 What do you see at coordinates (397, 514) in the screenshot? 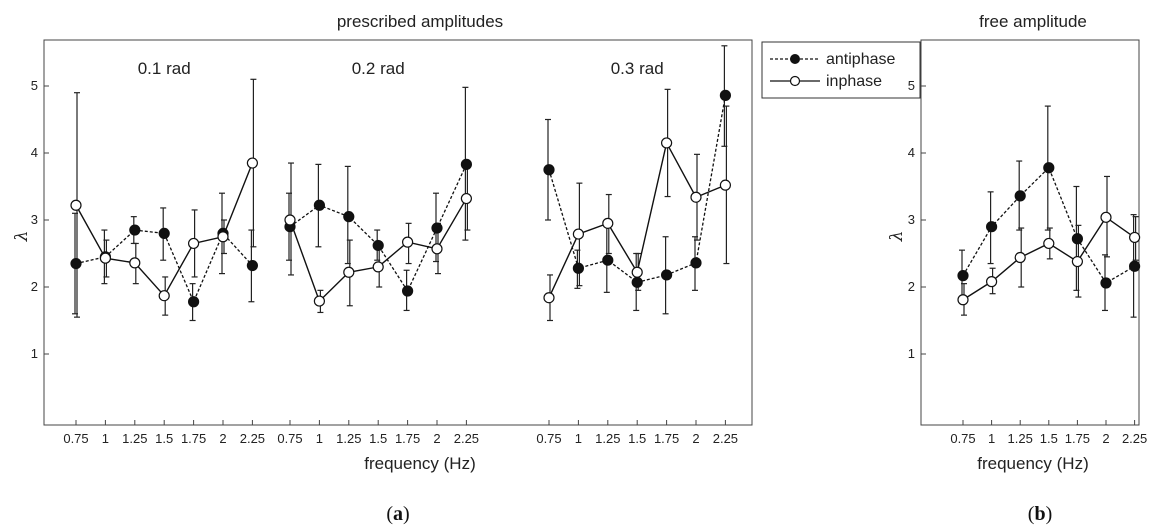
I see `panel-a-label: (a)` at bounding box center [397, 514].